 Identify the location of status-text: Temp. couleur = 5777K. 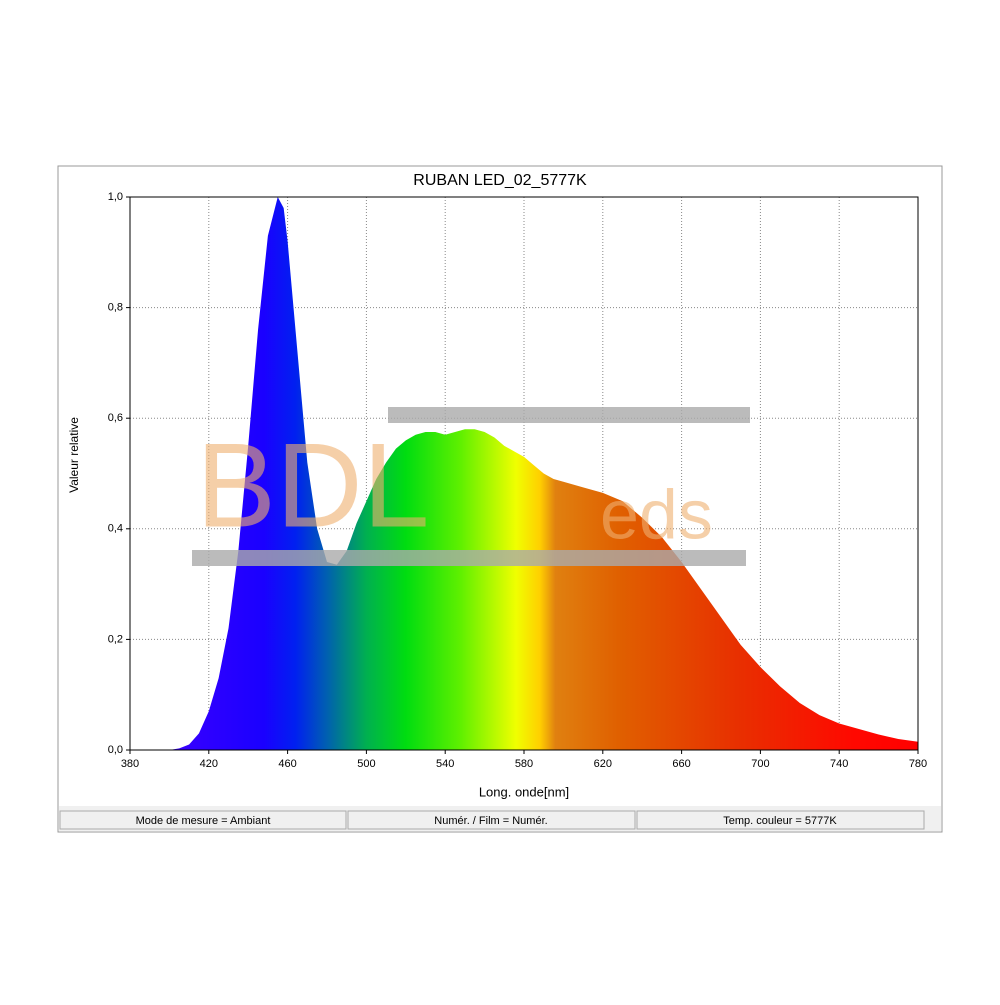
(780, 821).